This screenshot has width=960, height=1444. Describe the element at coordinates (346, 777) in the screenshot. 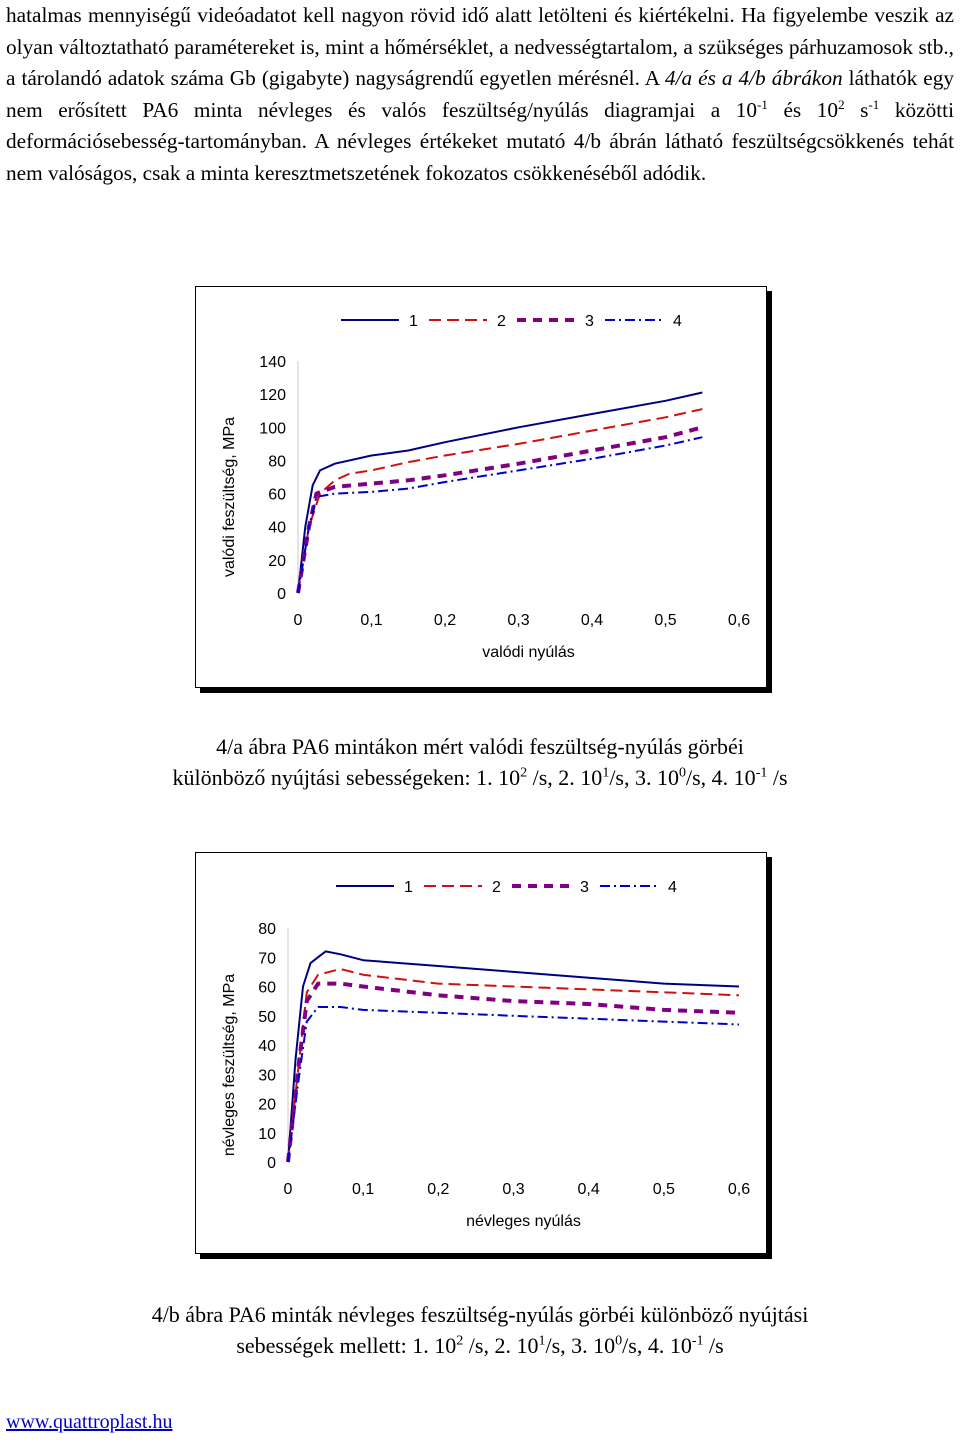

I see `caption-text: különböző nyújtási sebességeken: 1. 10` at that location.